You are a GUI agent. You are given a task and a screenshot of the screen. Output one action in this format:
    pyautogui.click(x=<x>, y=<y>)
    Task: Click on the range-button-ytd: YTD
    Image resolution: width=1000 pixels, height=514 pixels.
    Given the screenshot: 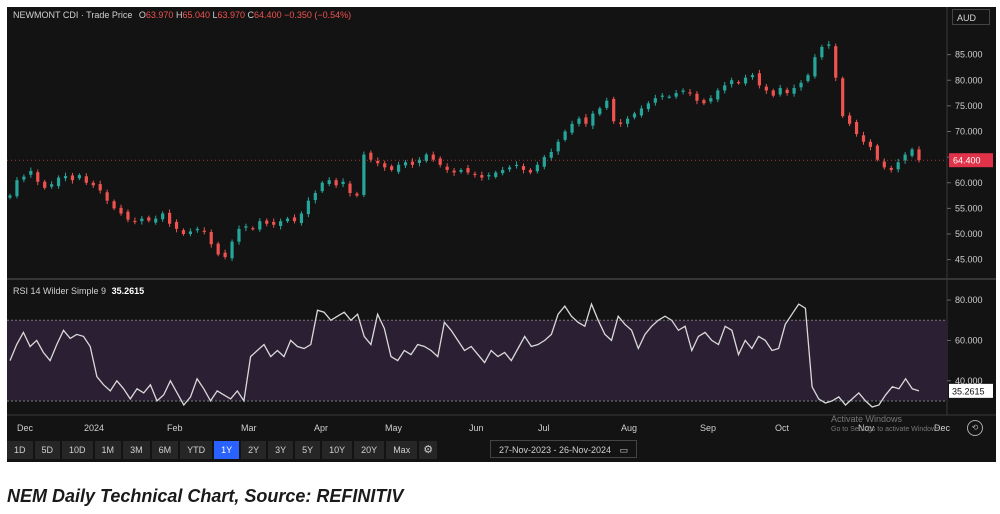 What is the action you would take?
    pyautogui.click(x=196, y=450)
    